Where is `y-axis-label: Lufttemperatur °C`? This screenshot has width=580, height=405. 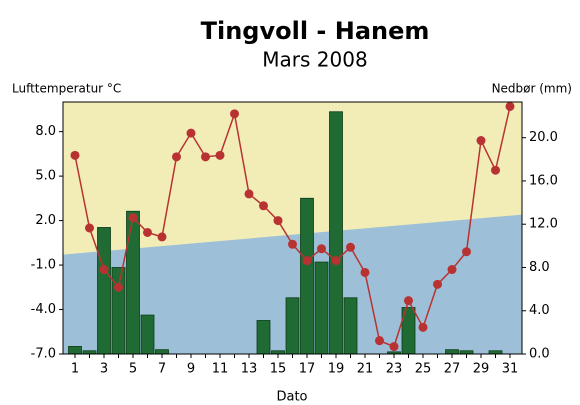
y-axis-label: Lufttemperatur °C is located at coordinates (66, 89).